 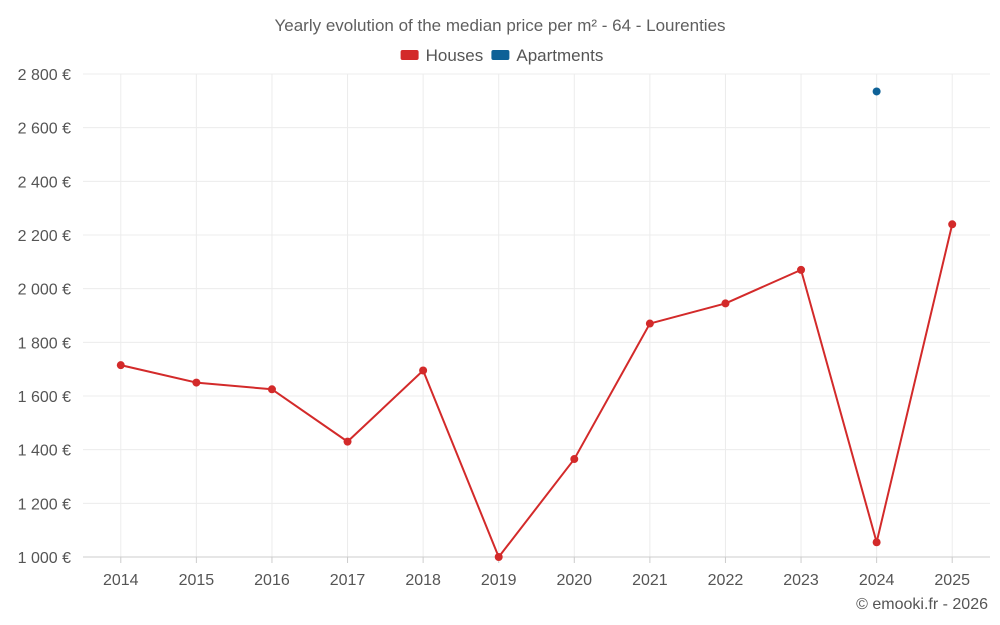 What do you see at coordinates (348, 580) in the screenshot?
I see `x-tick-label: 2017` at bounding box center [348, 580].